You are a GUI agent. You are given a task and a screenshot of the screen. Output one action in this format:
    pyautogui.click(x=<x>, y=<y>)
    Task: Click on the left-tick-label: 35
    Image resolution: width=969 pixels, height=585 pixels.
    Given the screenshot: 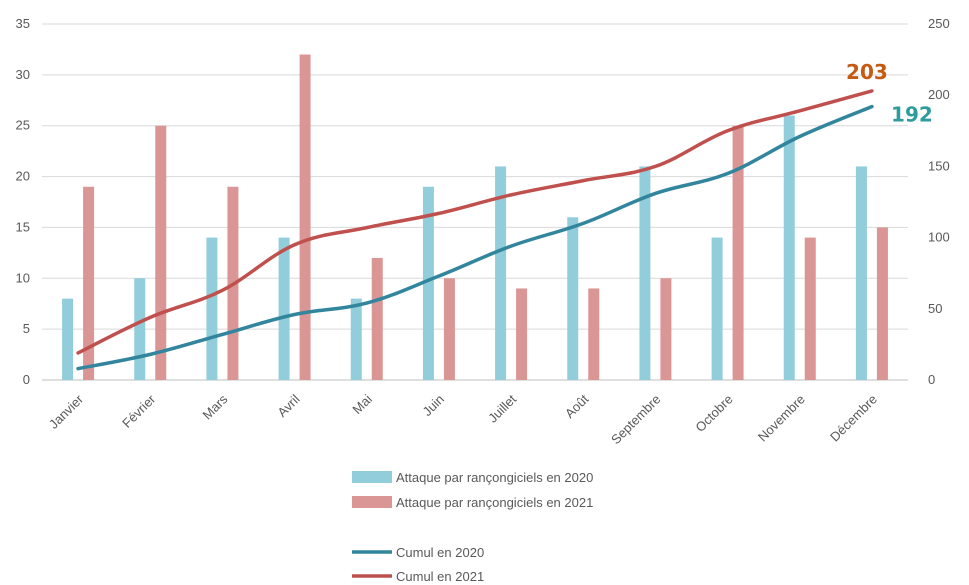 What is the action you would take?
    pyautogui.click(x=23, y=23)
    